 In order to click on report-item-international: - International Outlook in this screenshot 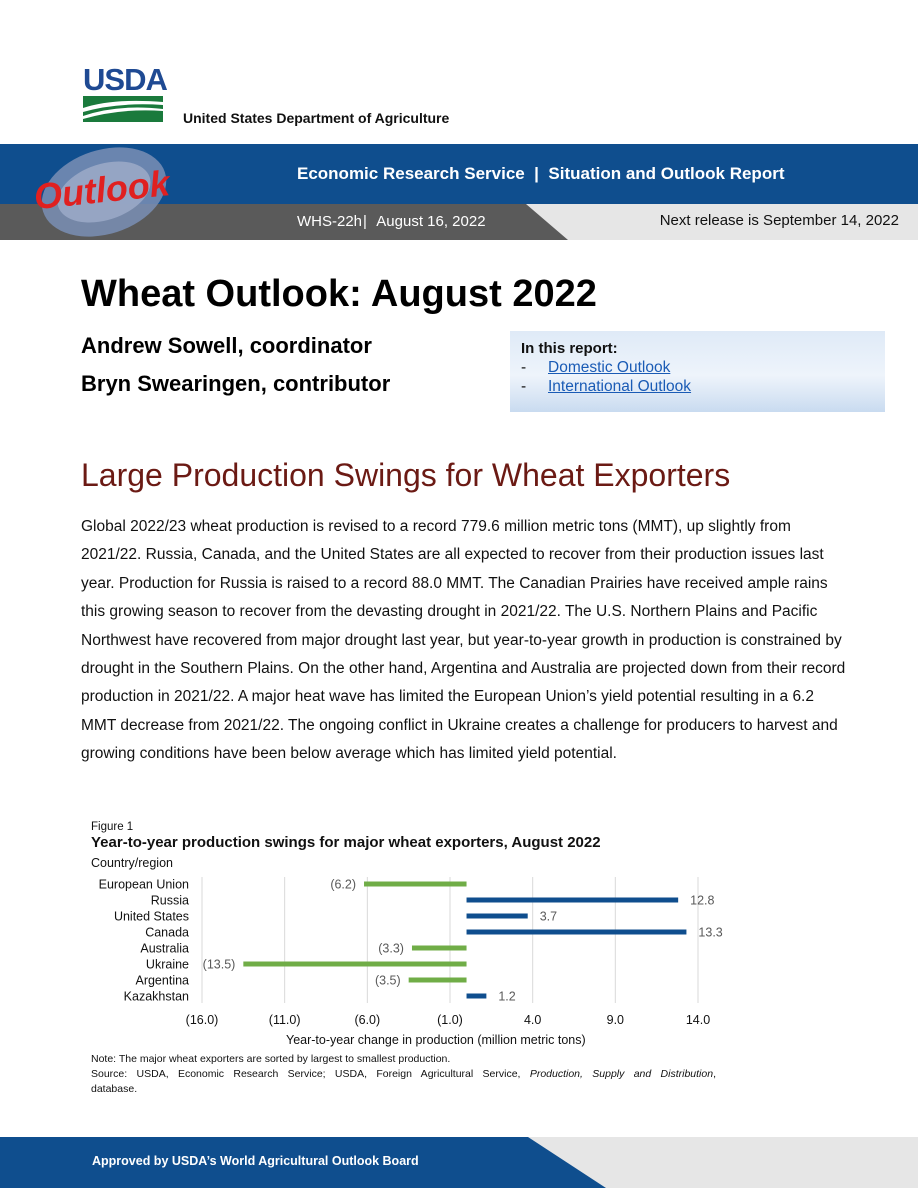, I will do `click(697, 386)`.